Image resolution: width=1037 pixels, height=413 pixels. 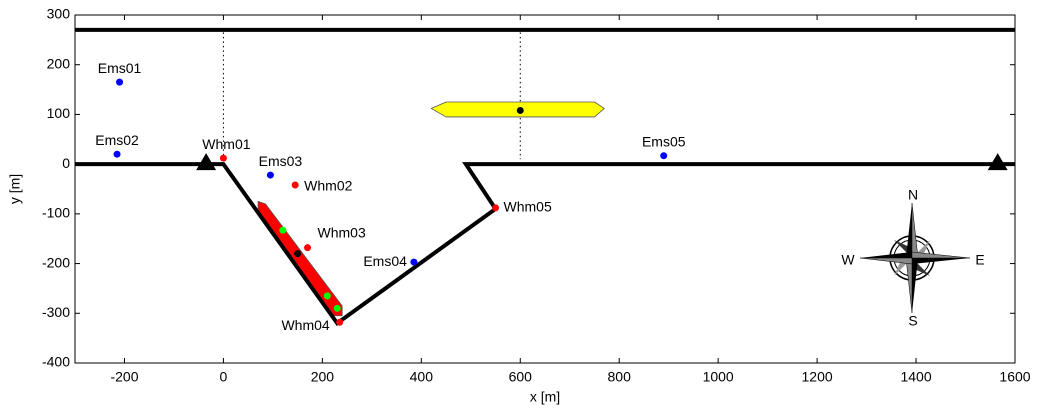 What do you see at coordinates (1014, 377) in the screenshot?
I see `x-tick-label: 1600` at bounding box center [1014, 377].